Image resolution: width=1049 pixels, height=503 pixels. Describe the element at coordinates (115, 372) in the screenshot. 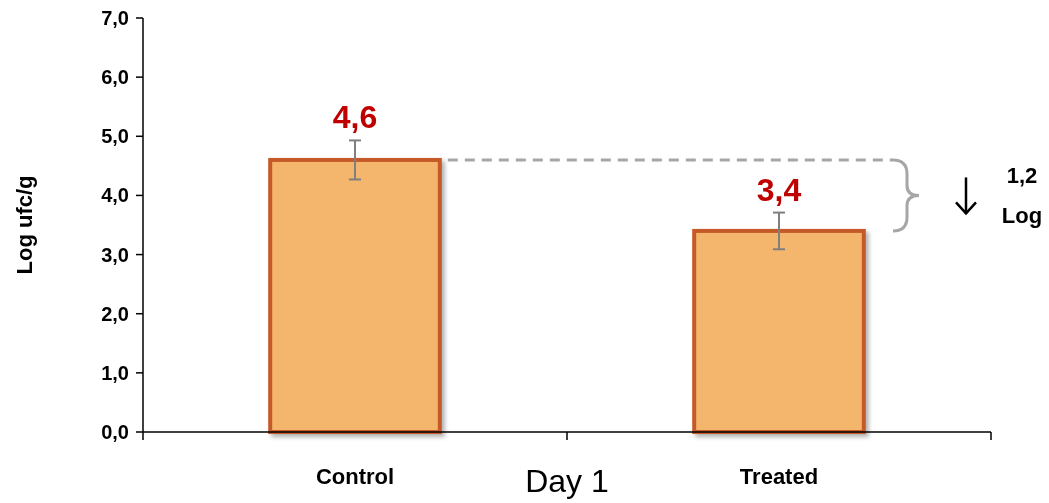

I see `y-tick-label: 1,0` at that location.